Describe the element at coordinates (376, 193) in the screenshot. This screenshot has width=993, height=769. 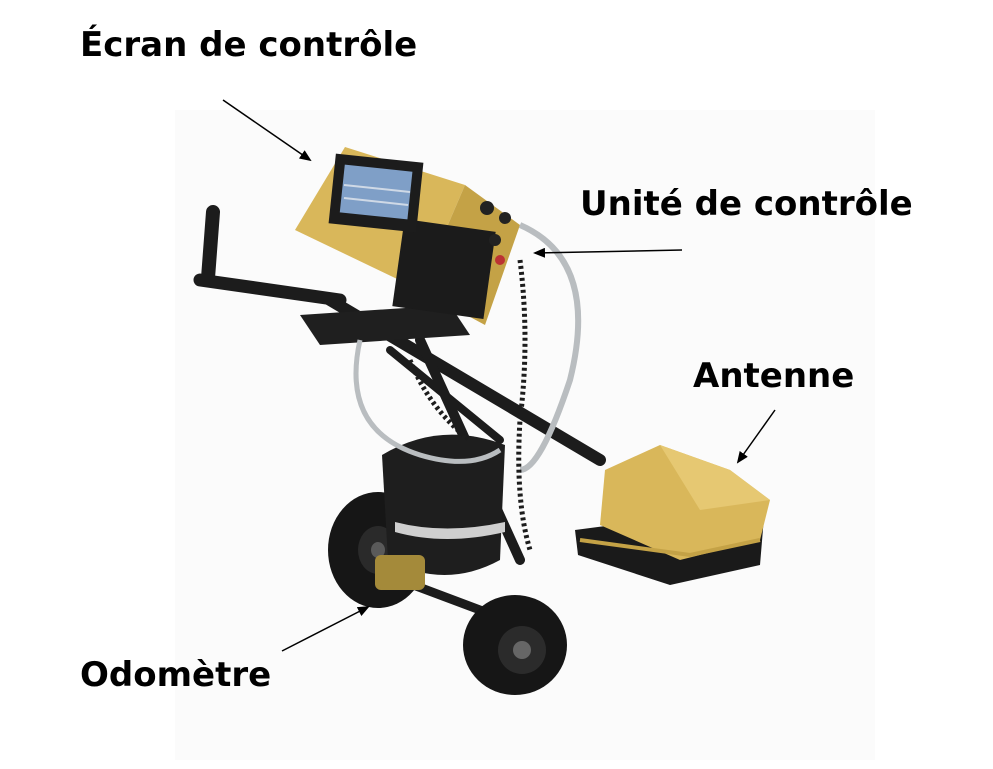
I see `control-screen` at that location.